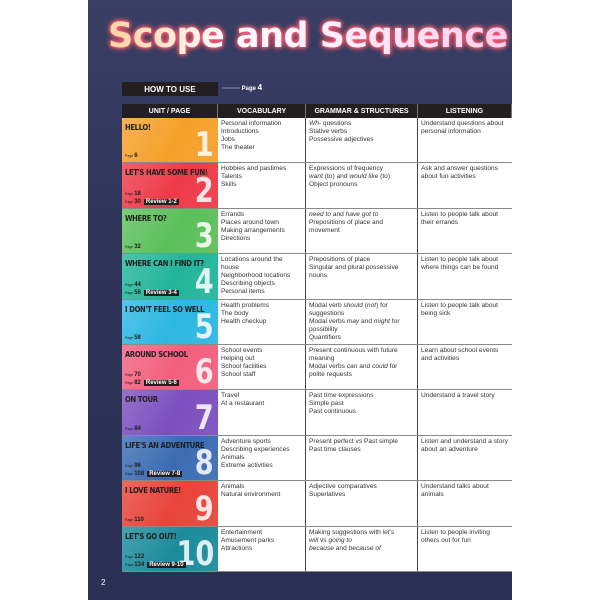 The width and height of the screenshot is (600, 600). What do you see at coordinates (323, 540) in the screenshot?
I see `grammar-text: vs` at bounding box center [323, 540].